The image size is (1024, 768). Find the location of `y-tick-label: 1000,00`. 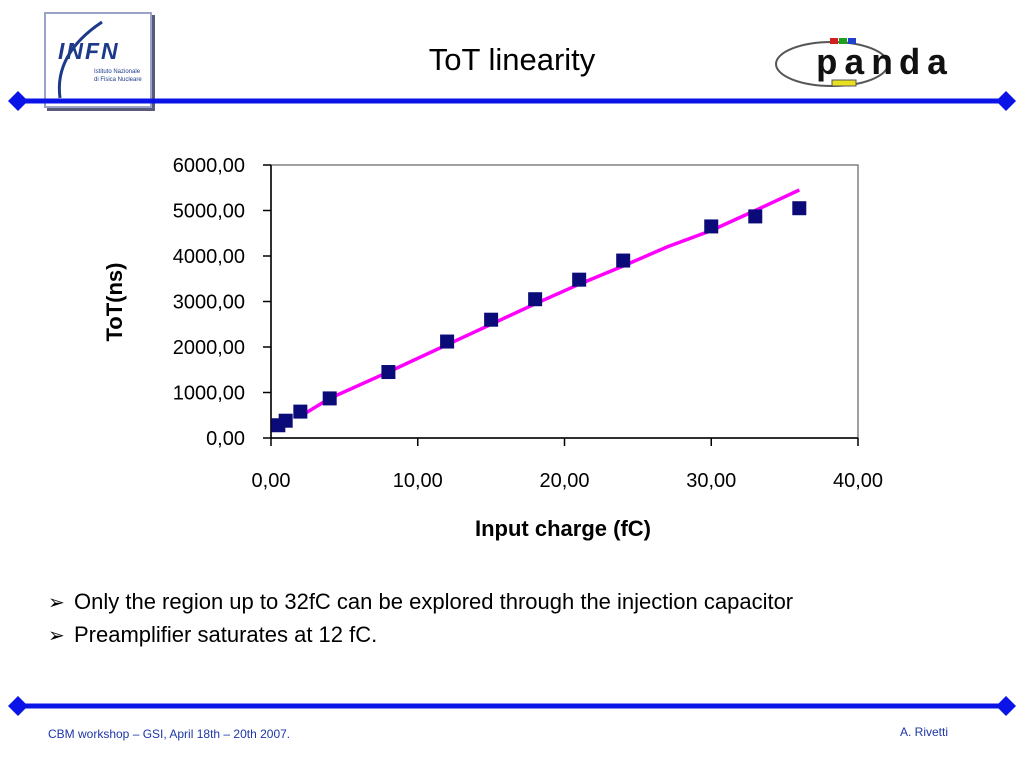

y-tick-label: 1000,00 is located at coordinates (209, 394).